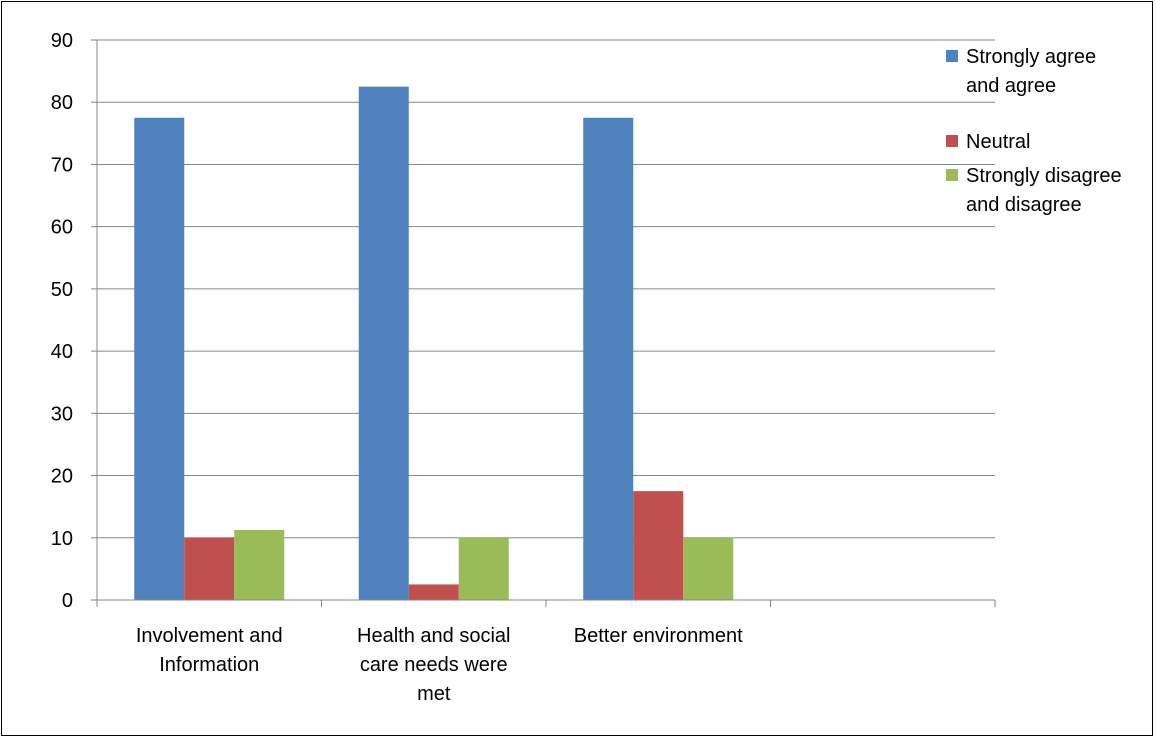 The image size is (1156, 738). Describe the element at coordinates (62, 539) in the screenshot. I see `y-tick-label: 10` at that location.